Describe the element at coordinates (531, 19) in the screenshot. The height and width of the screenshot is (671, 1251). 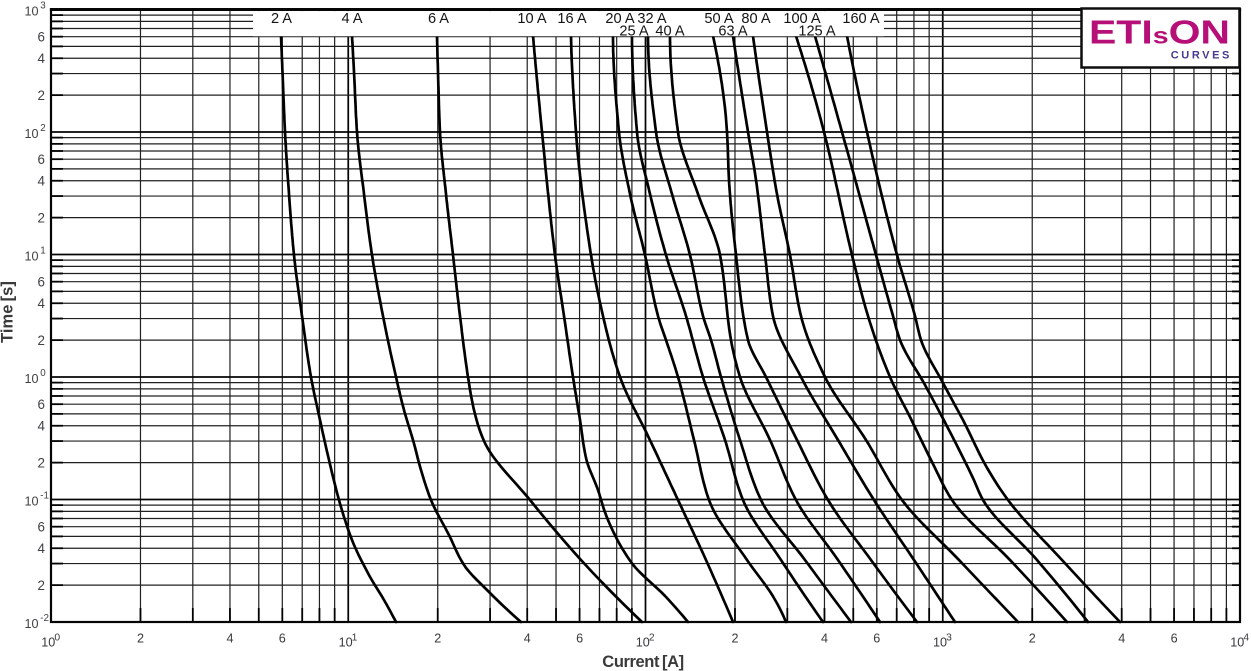
I see `svg-text: 10 A` at that location.